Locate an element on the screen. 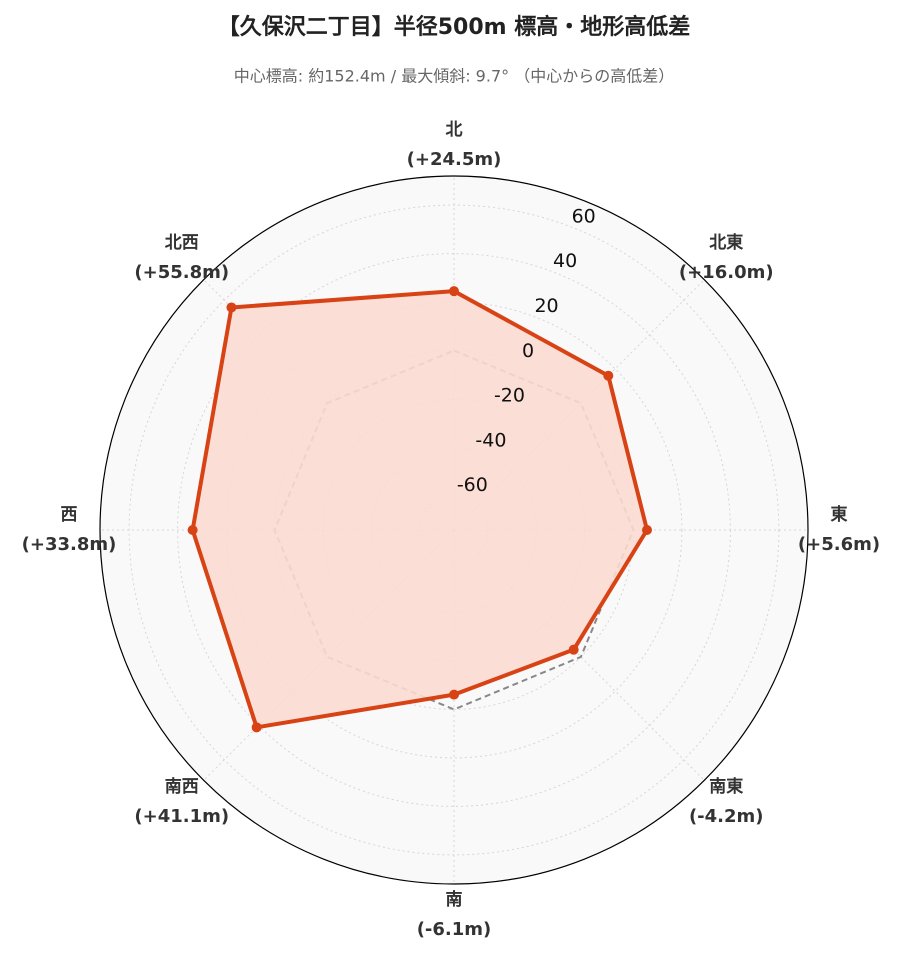 This screenshot has width=900, height=966. r-tick-label: -20 is located at coordinates (509, 396).